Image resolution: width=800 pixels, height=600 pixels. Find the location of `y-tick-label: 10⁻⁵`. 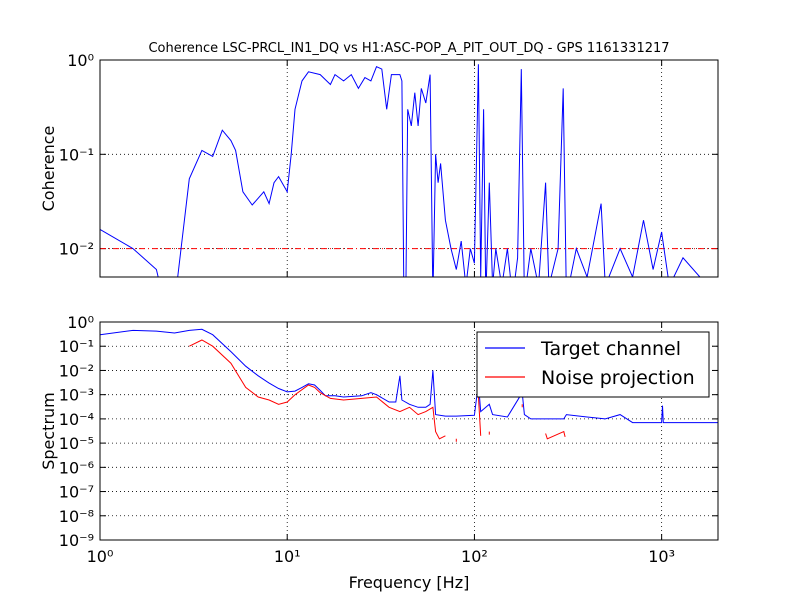

y-tick-label: 10⁻⁵ is located at coordinates (76, 443).